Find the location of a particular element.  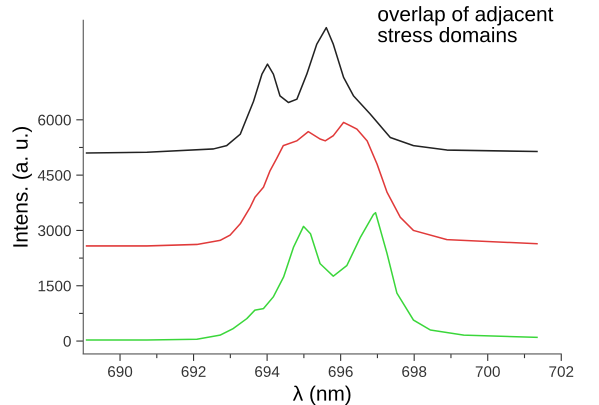

x-axis-title: λ (nm) is located at coordinates (321, 395).